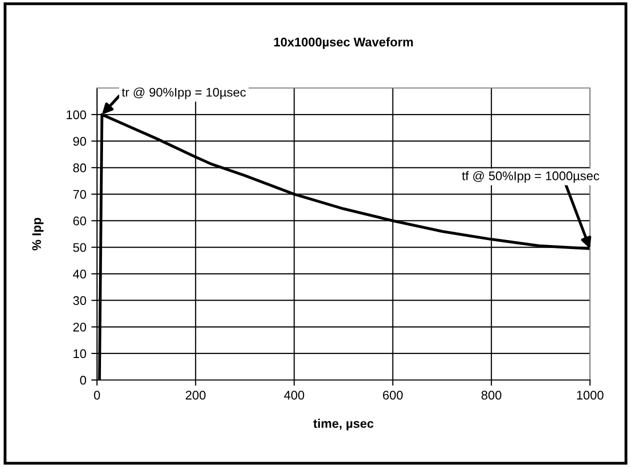 Image resolution: width=631 pixels, height=467 pixels. I want to click on x-tick-label: 800, so click(492, 395).